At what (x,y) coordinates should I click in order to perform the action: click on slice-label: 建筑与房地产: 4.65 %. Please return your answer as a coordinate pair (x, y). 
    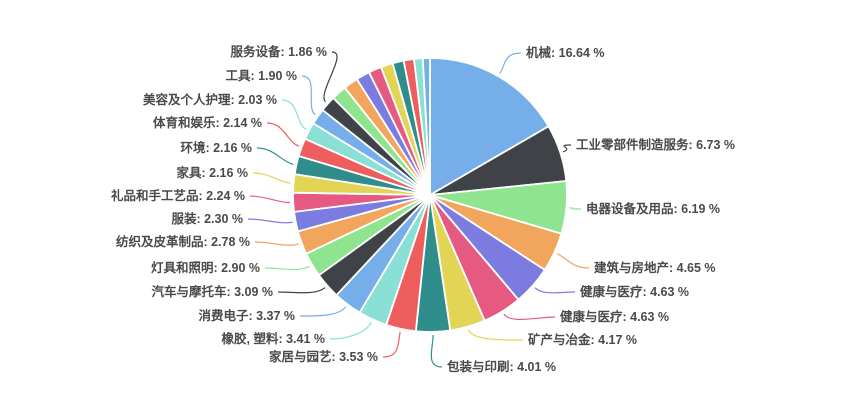
    Looking at the image, I should click on (655, 267).